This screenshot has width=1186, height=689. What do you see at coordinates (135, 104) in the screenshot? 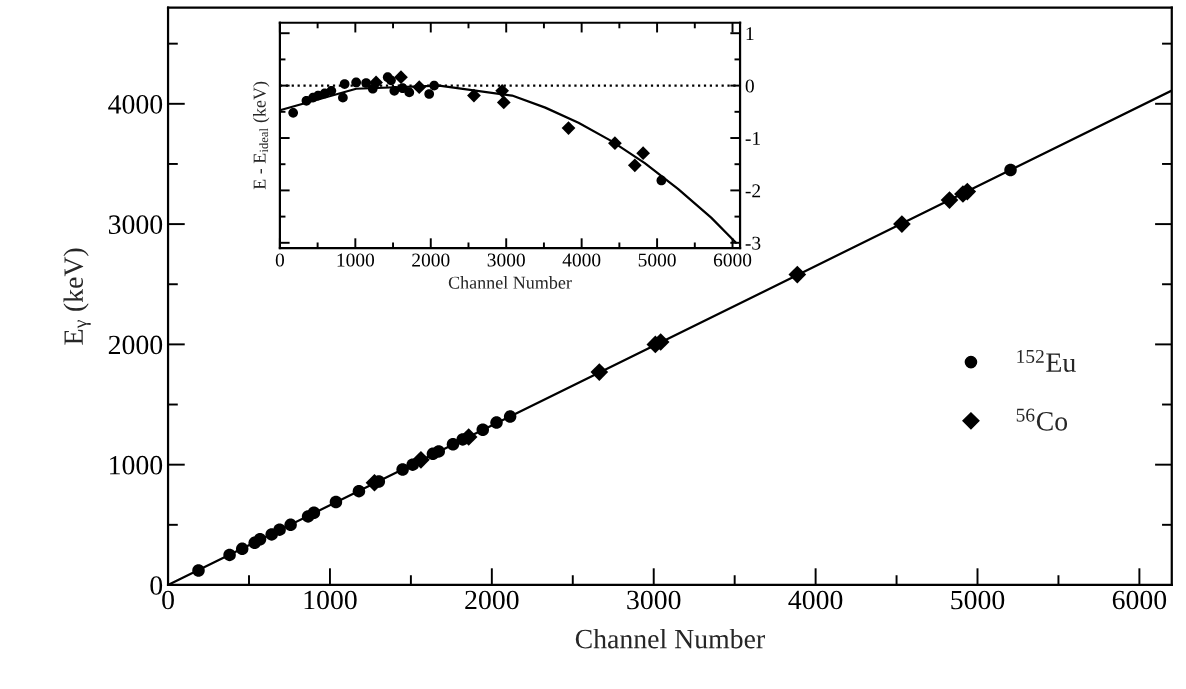
I see `y-tick-label: 4000` at bounding box center [135, 104].